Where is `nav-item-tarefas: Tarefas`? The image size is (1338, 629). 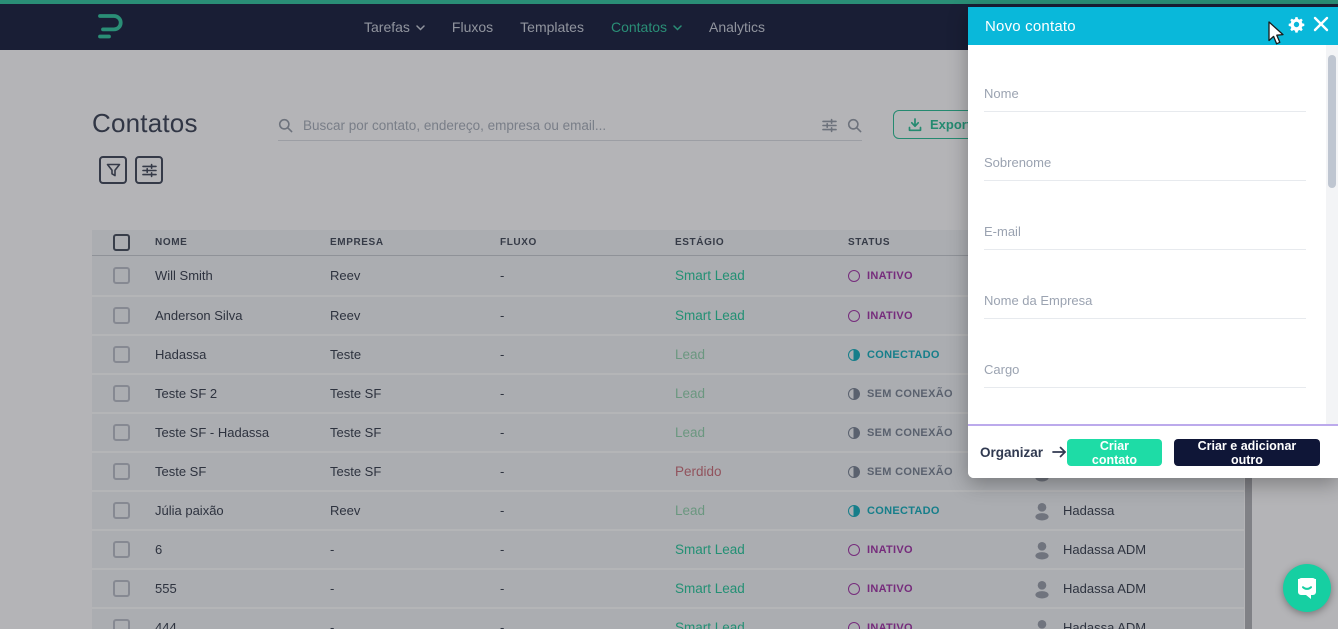 nav-item-tarefas: Tarefas is located at coordinates (394, 27).